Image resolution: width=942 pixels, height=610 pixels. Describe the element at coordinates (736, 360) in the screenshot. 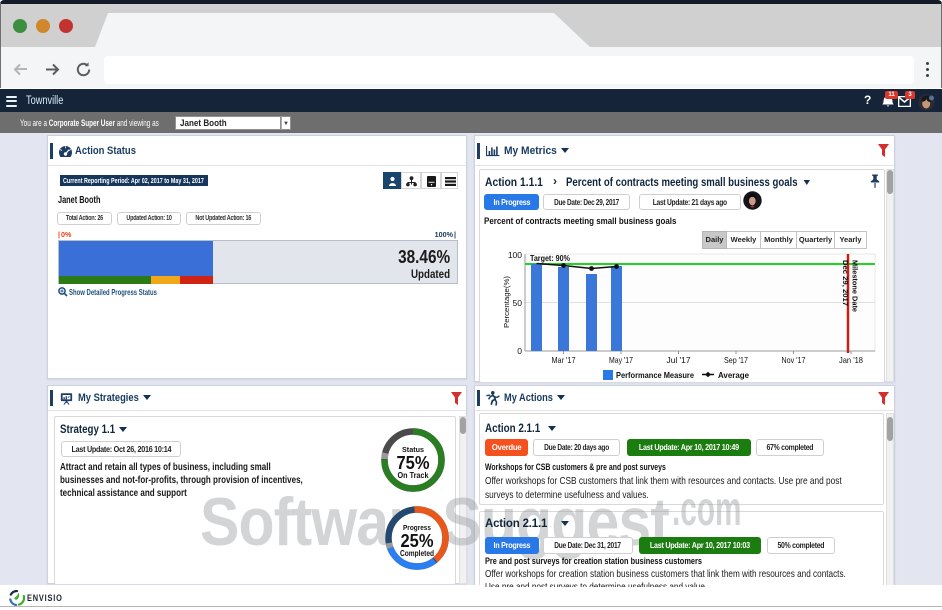

I see `svg-text: Sep '17` at that location.